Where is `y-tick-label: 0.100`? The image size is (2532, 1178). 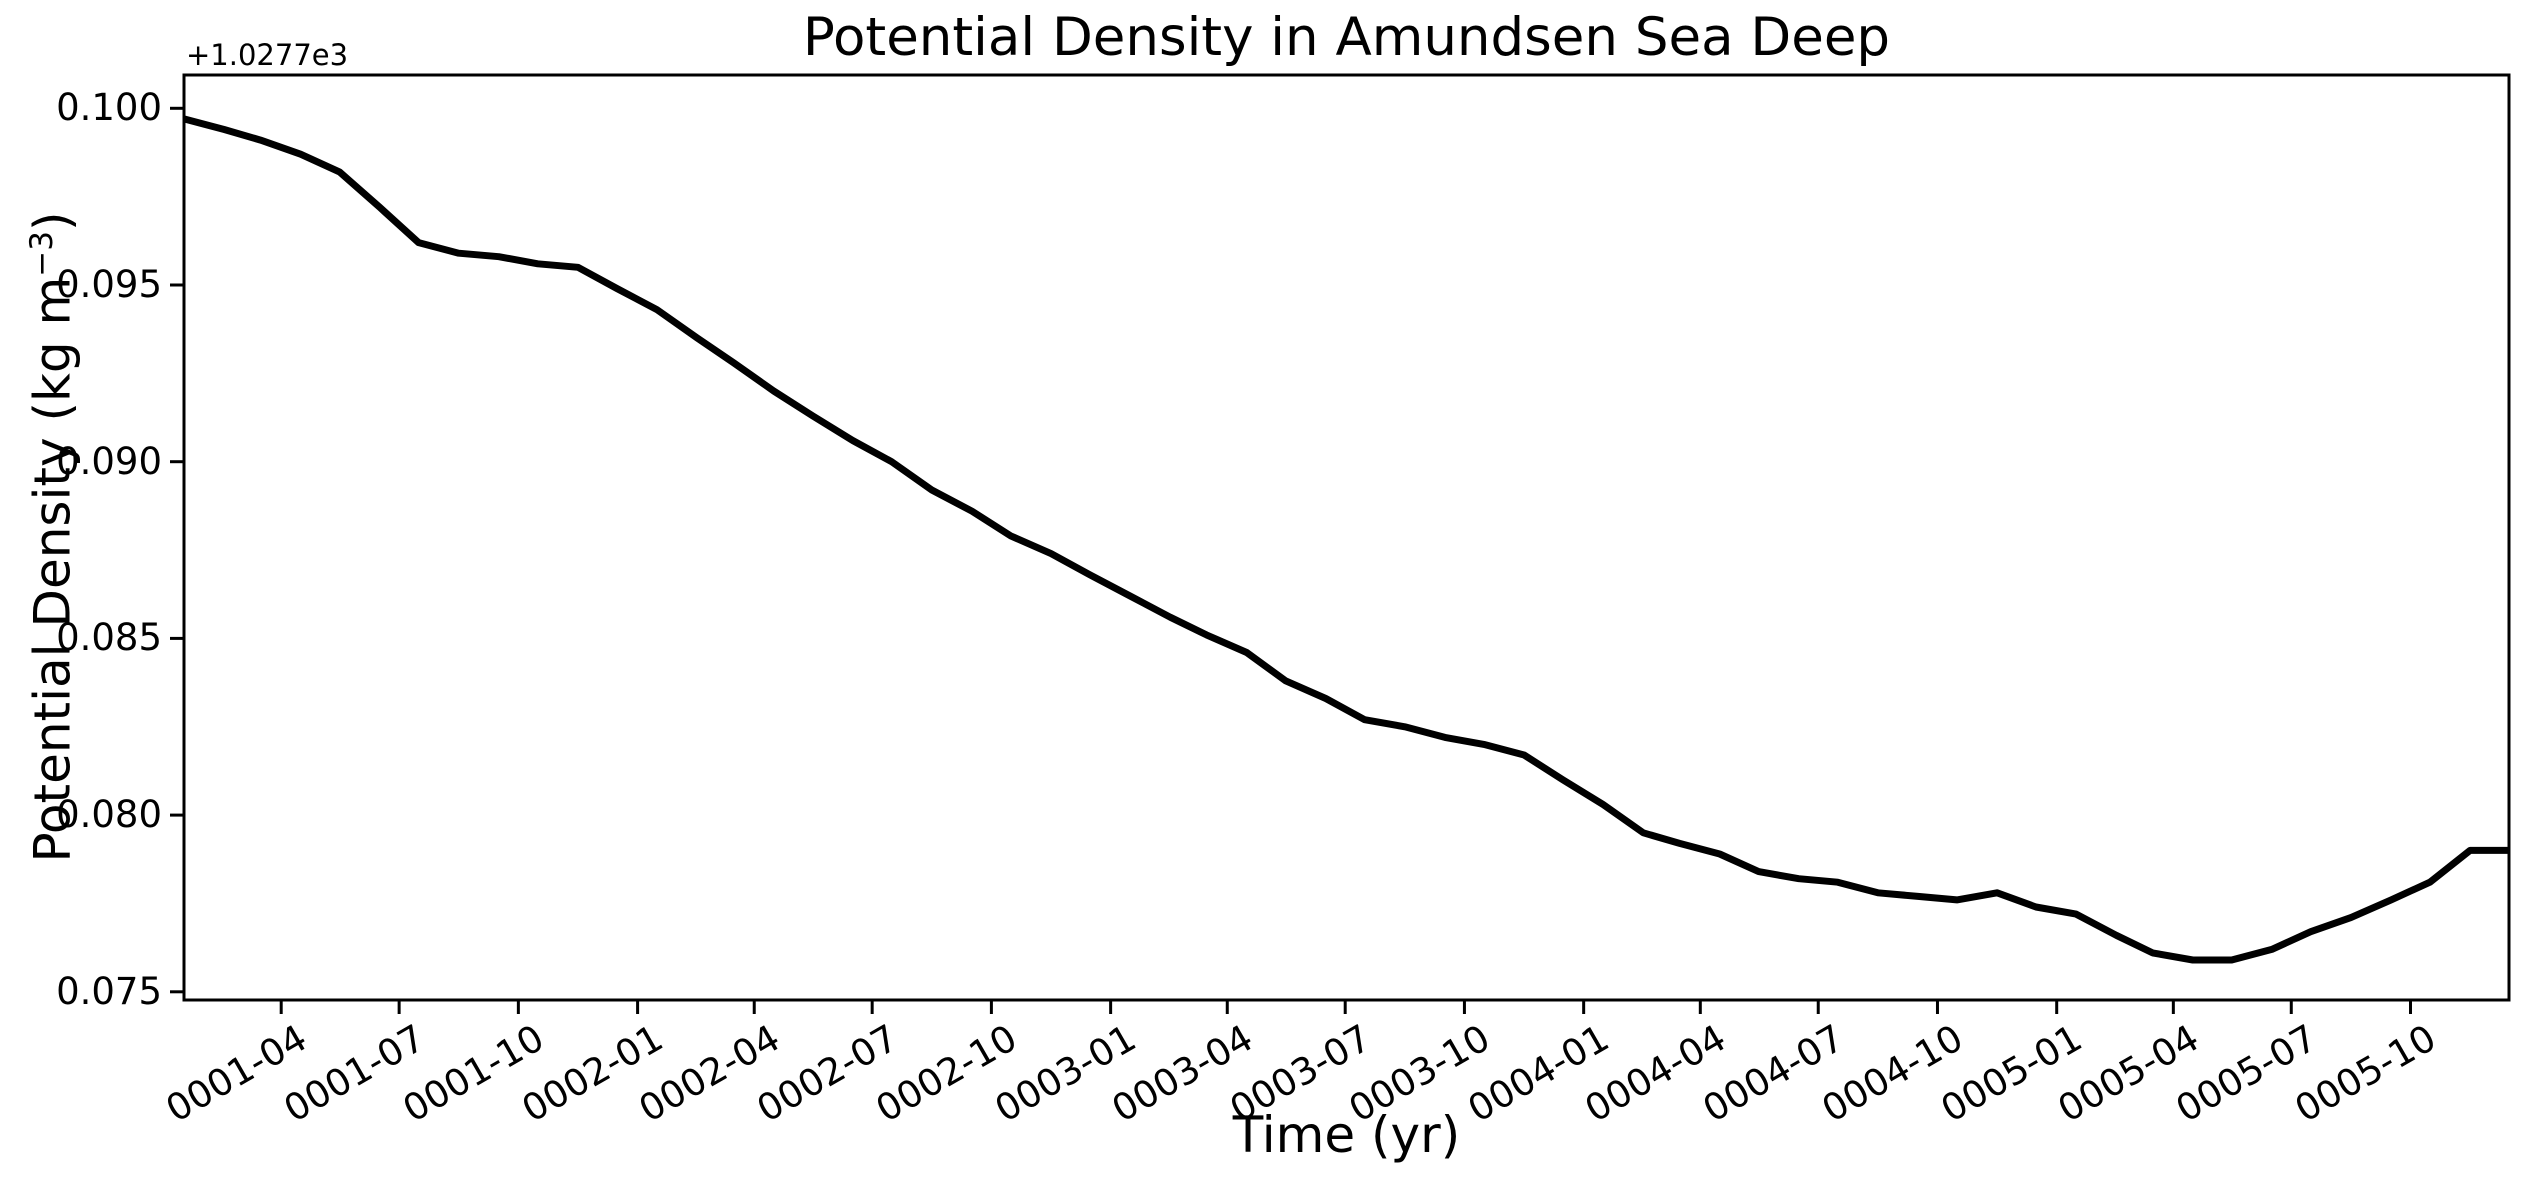
y-tick-label: 0.100 is located at coordinates (109, 108).